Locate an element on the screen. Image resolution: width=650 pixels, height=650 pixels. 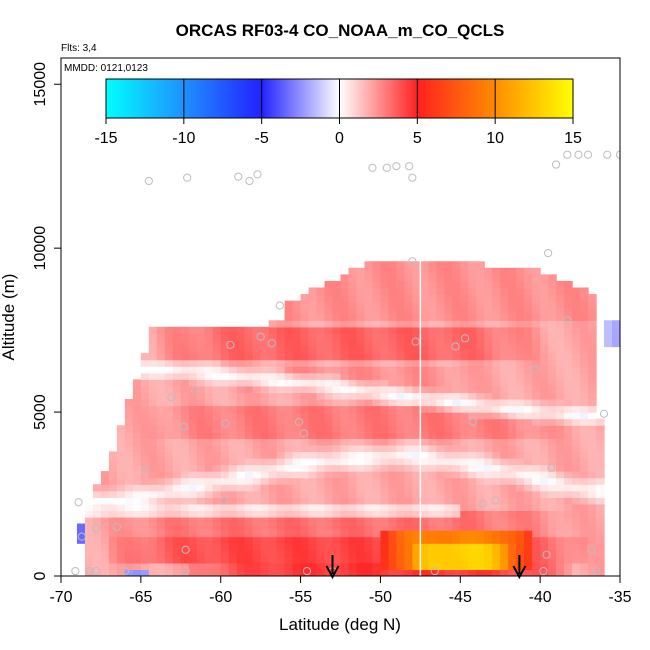
arrow-head is located at coordinates (332, 572).